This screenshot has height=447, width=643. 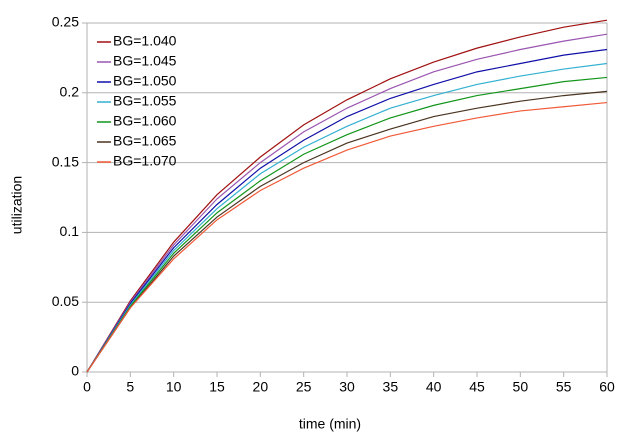 What do you see at coordinates (87, 387) in the screenshot?
I see `x-tick-label: 0` at bounding box center [87, 387].